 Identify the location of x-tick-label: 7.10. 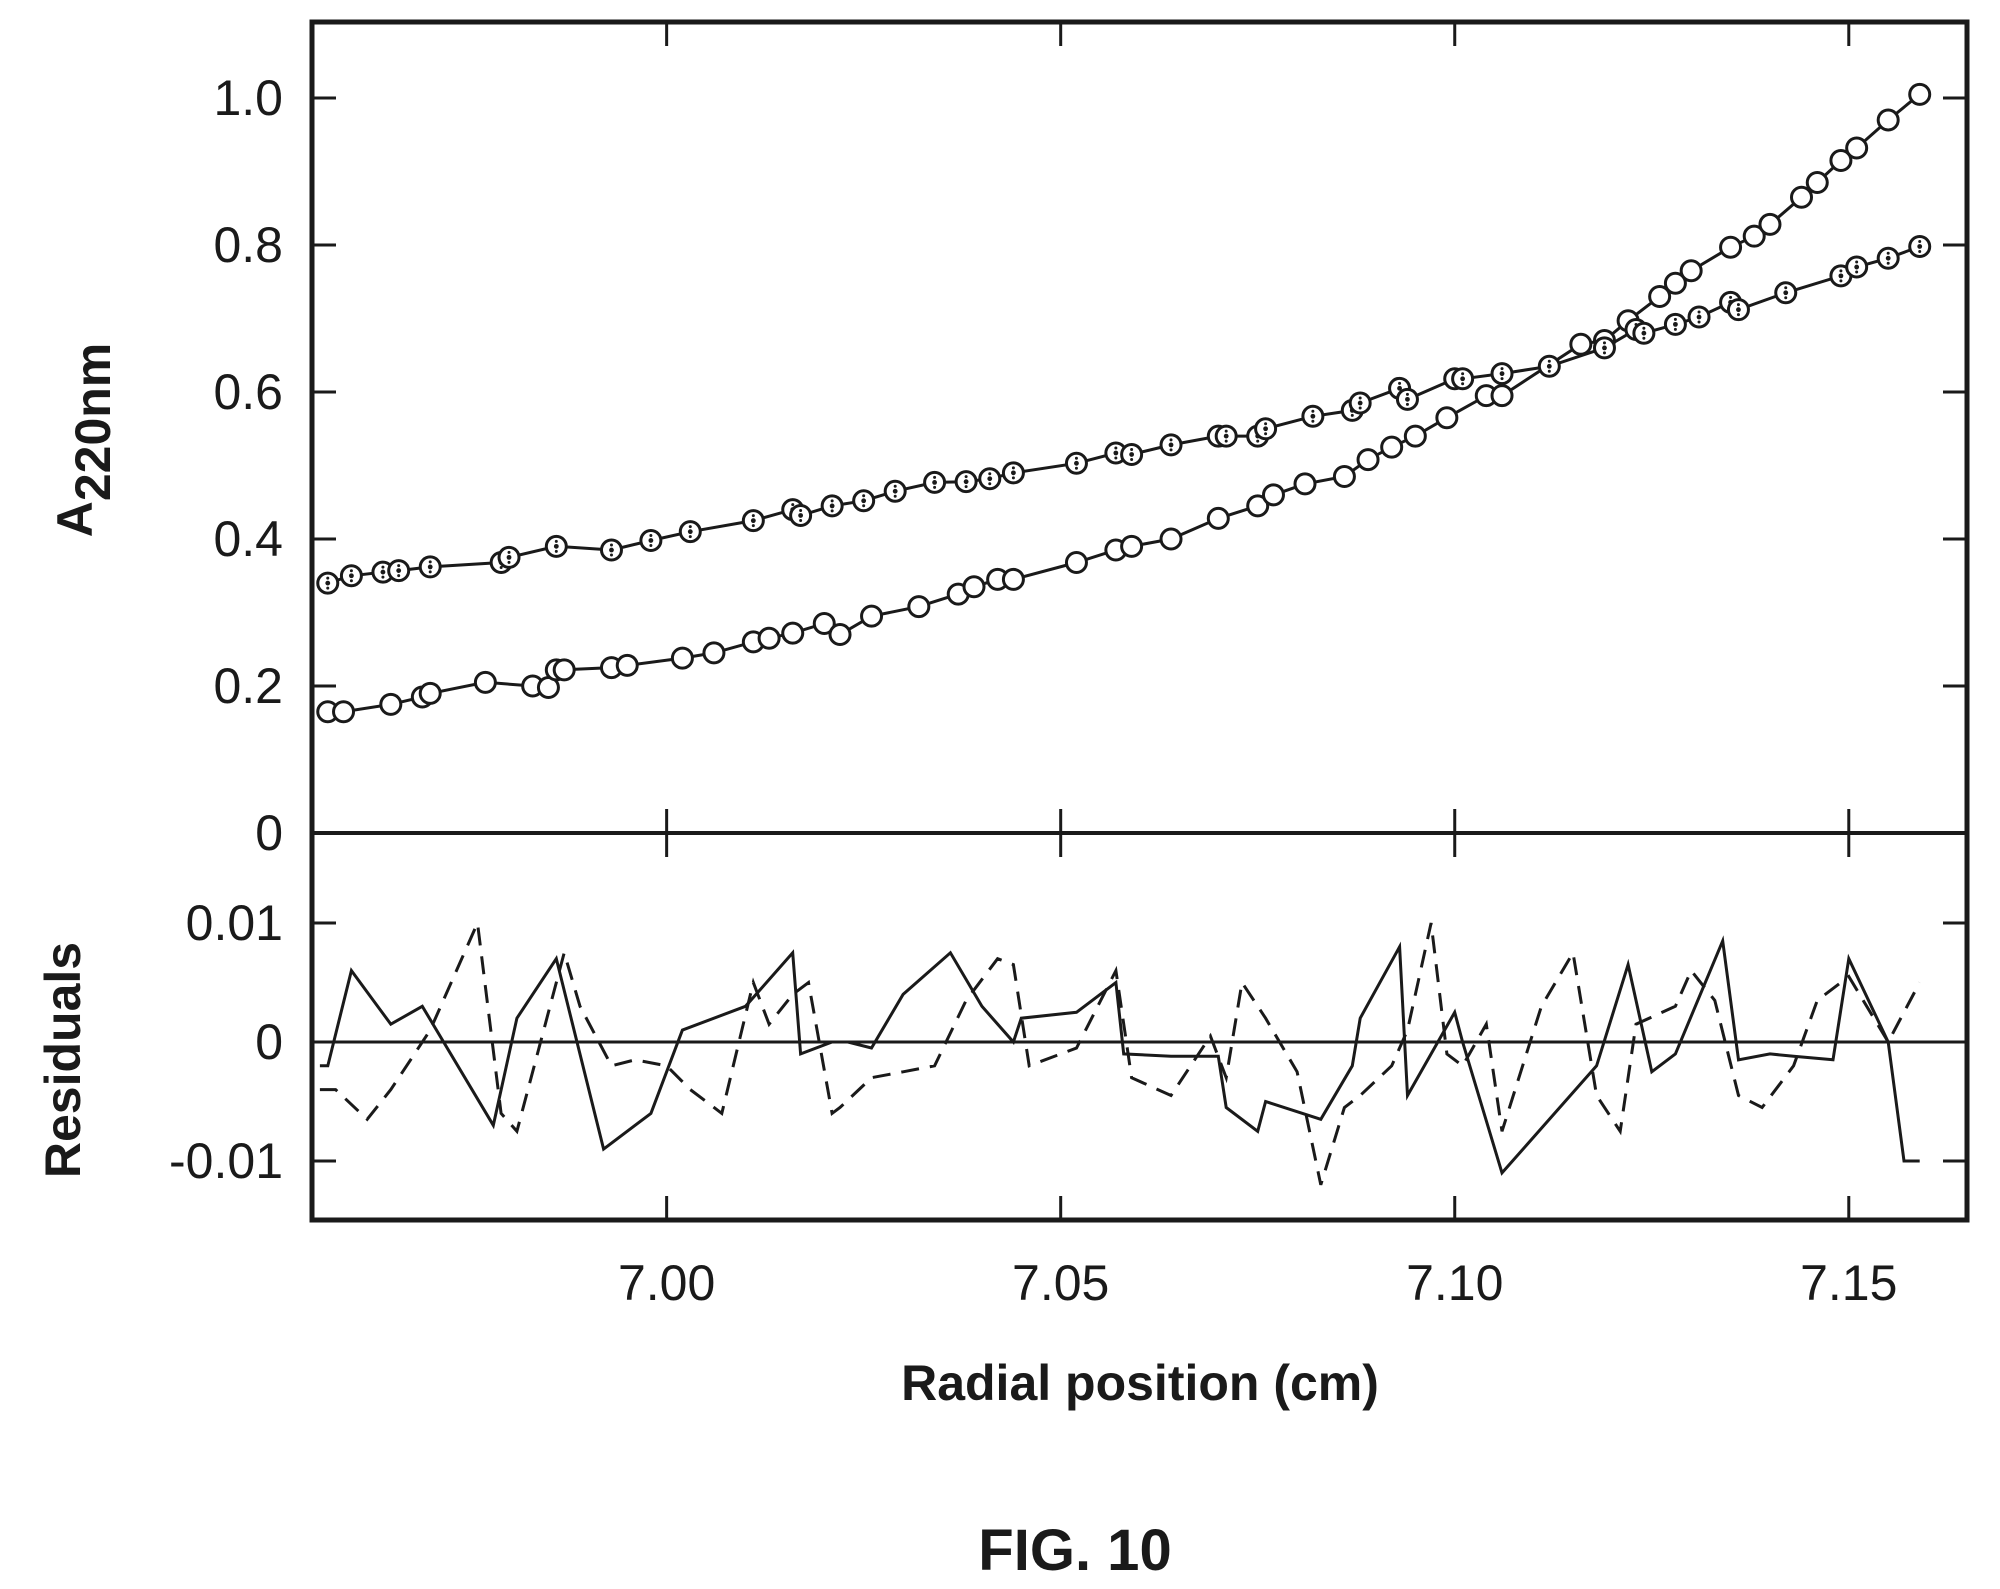
(1454, 1283).